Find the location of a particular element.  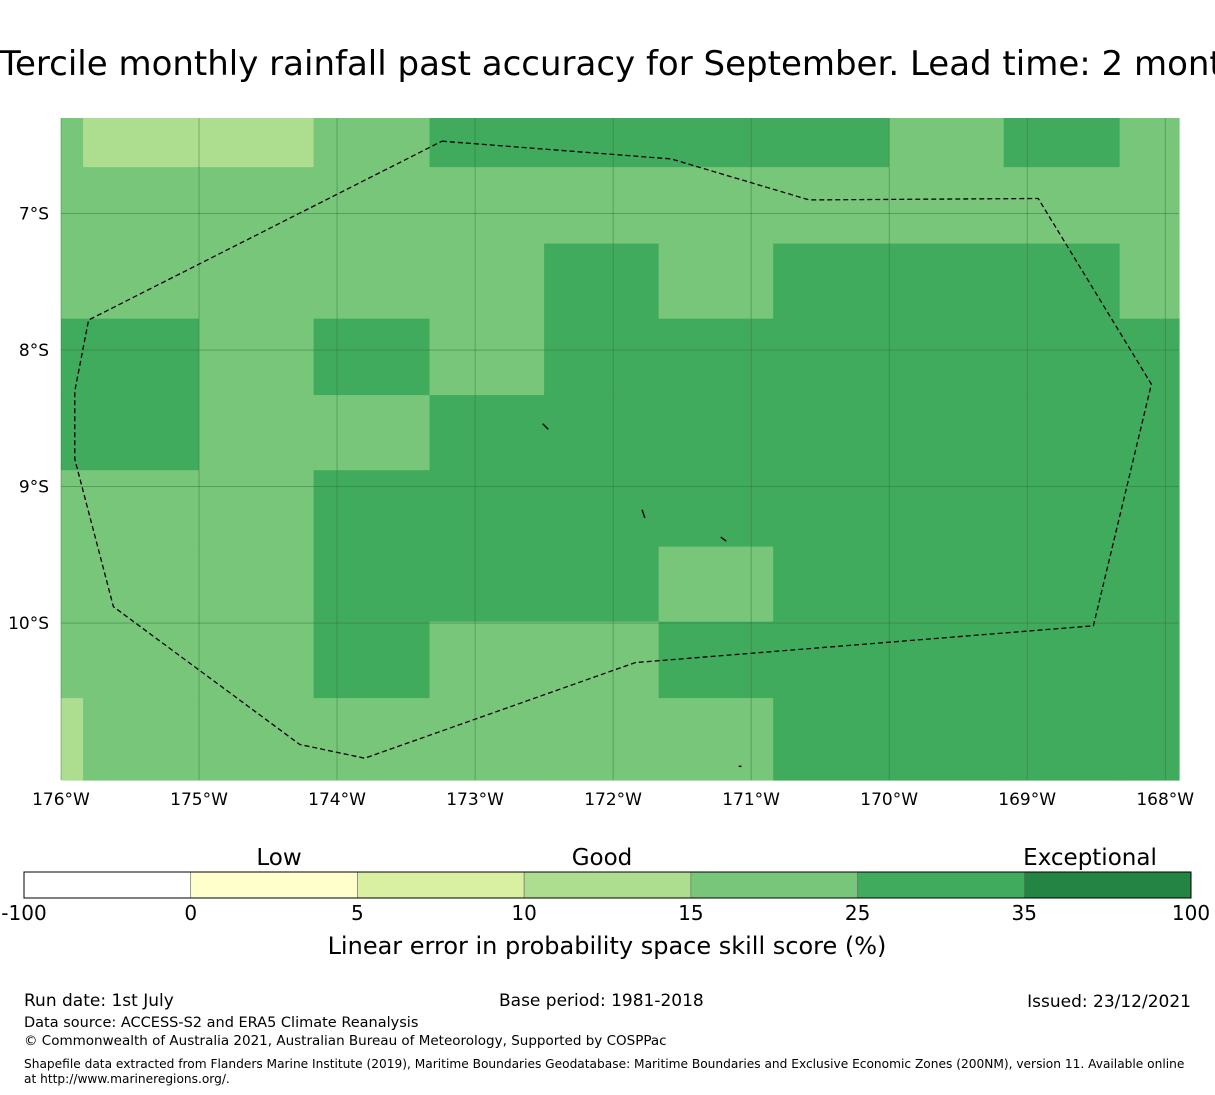

run-date: Run date: 1st July is located at coordinates (99, 1001).